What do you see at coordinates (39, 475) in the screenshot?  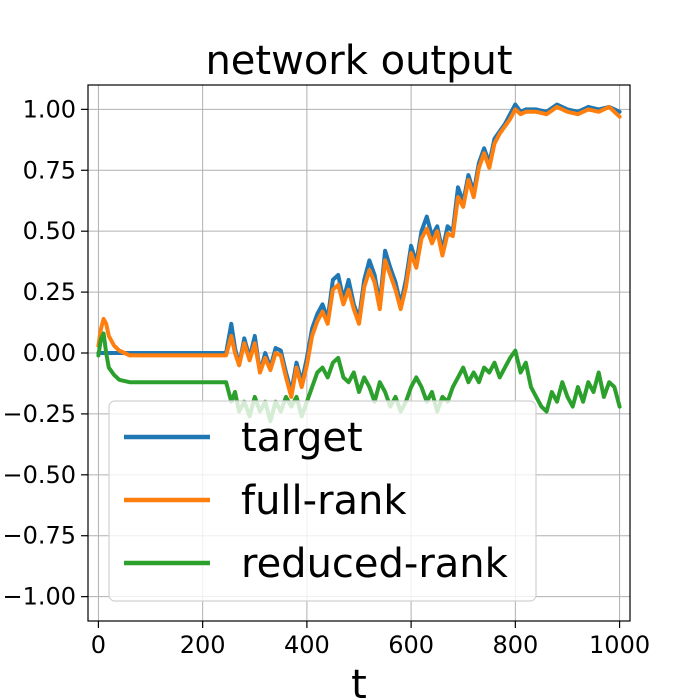 I see `y-tick-label: −0.50` at bounding box center [39, 475].